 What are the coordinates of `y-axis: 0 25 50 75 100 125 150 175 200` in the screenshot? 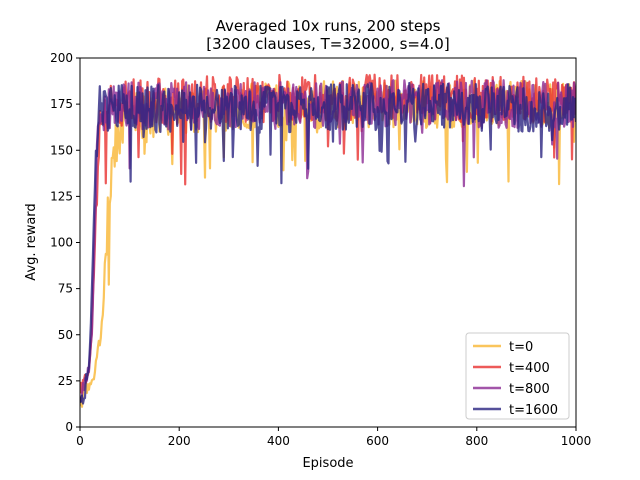 It's located at (65, 242).